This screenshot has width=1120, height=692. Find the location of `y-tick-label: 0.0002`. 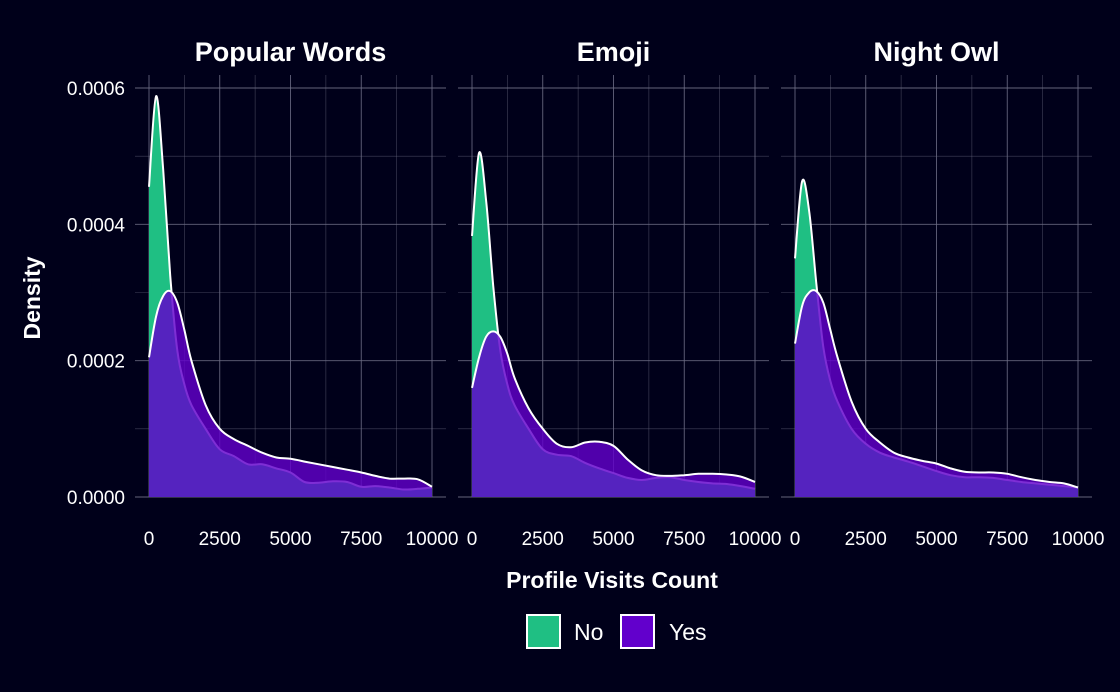

y-tick-label: 0.0002 is located at coordinates (96, 362).